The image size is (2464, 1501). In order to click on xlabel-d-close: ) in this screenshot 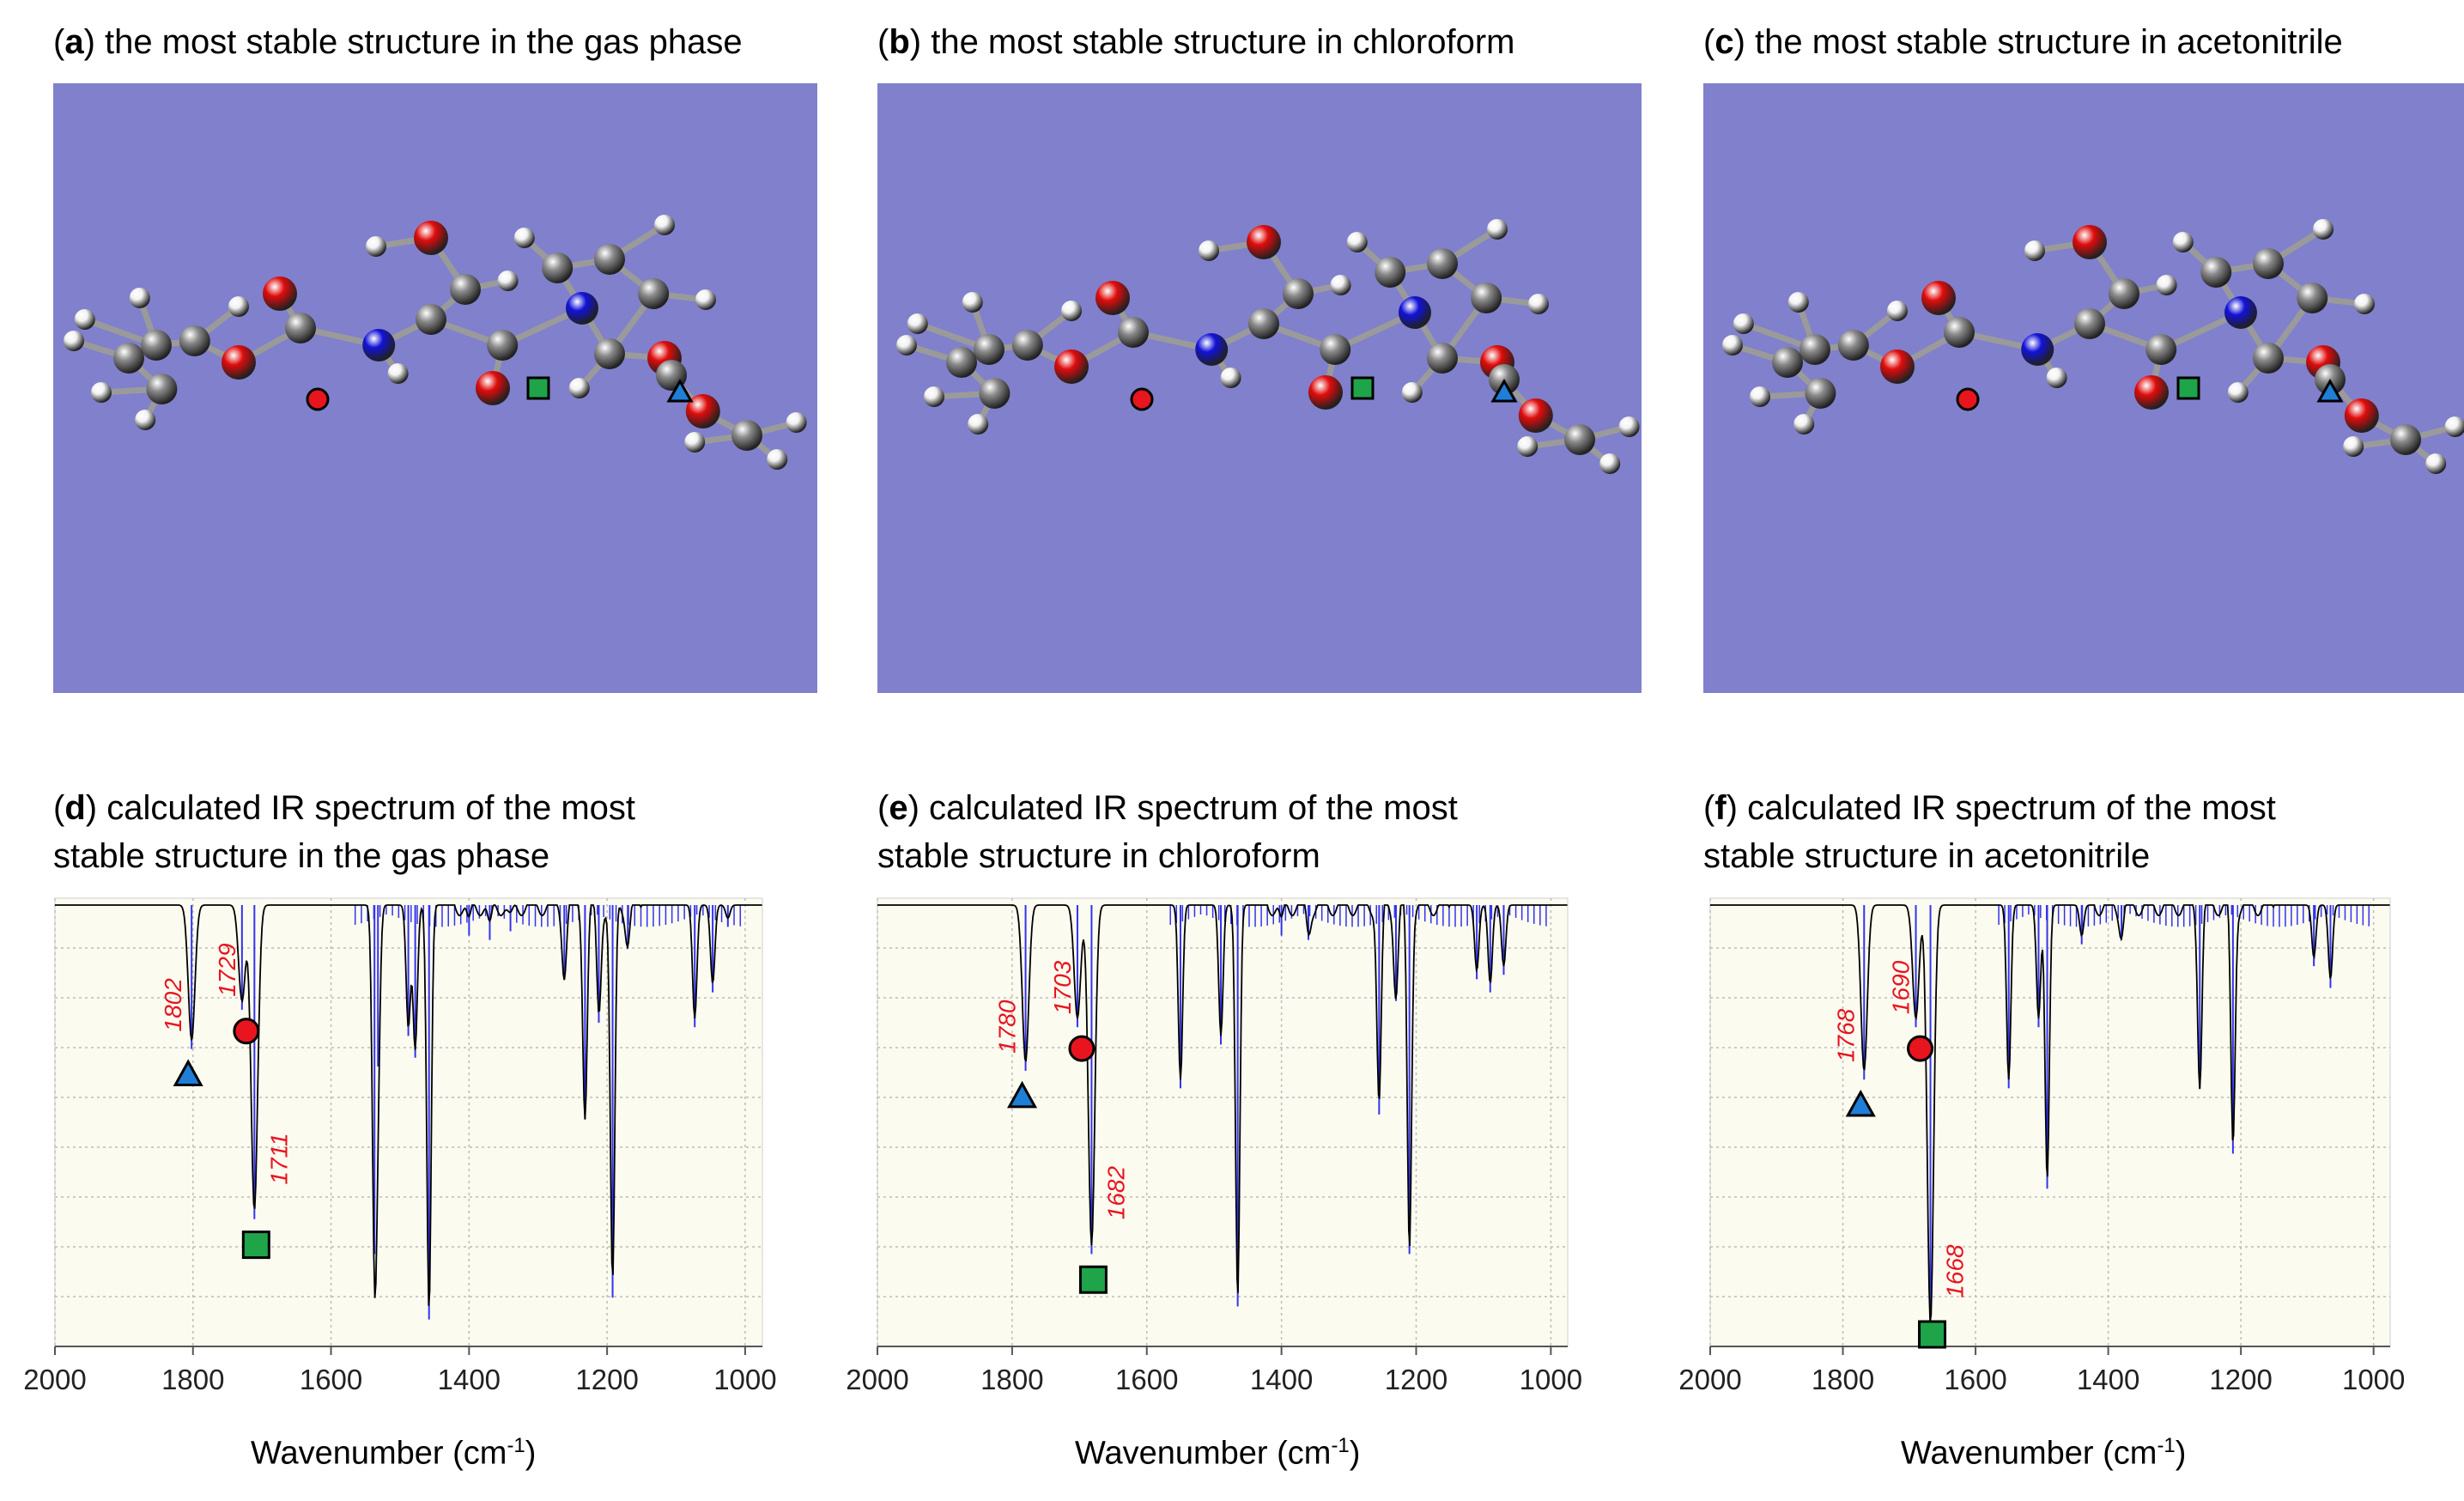, I will do `click(531, 1453)`.